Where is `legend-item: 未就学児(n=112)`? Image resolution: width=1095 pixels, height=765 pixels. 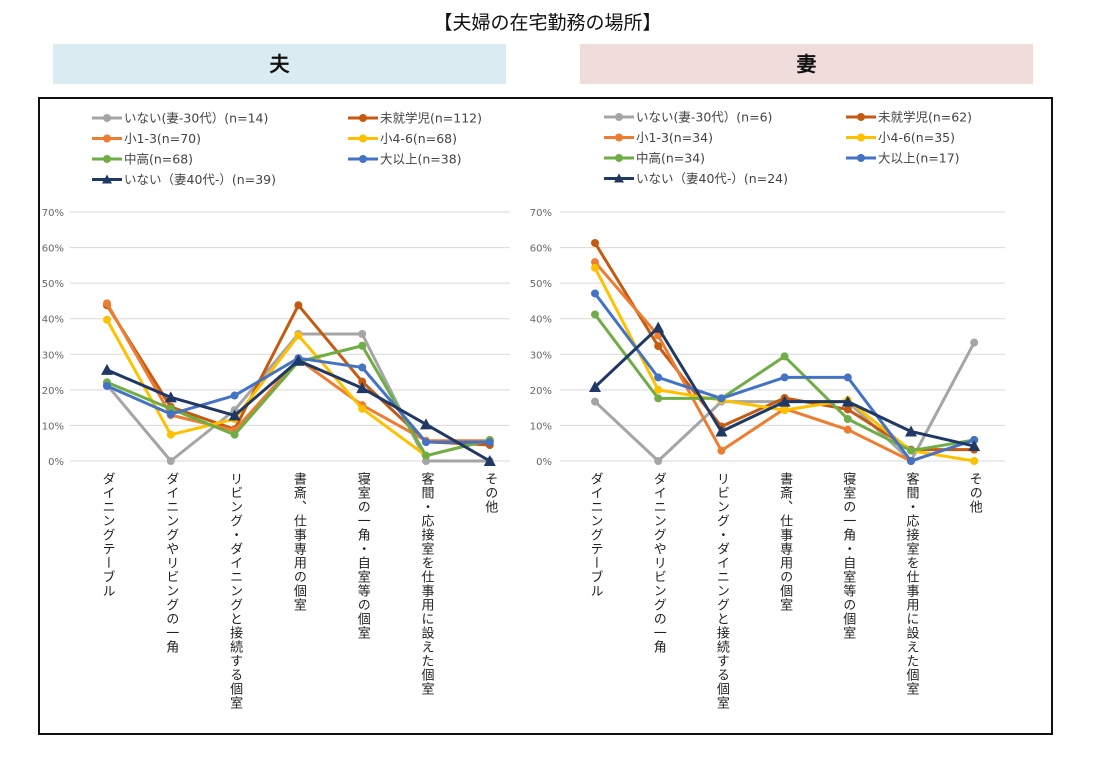 legend-item: 未就学児(n=112) is located at coordinates (415, 118).